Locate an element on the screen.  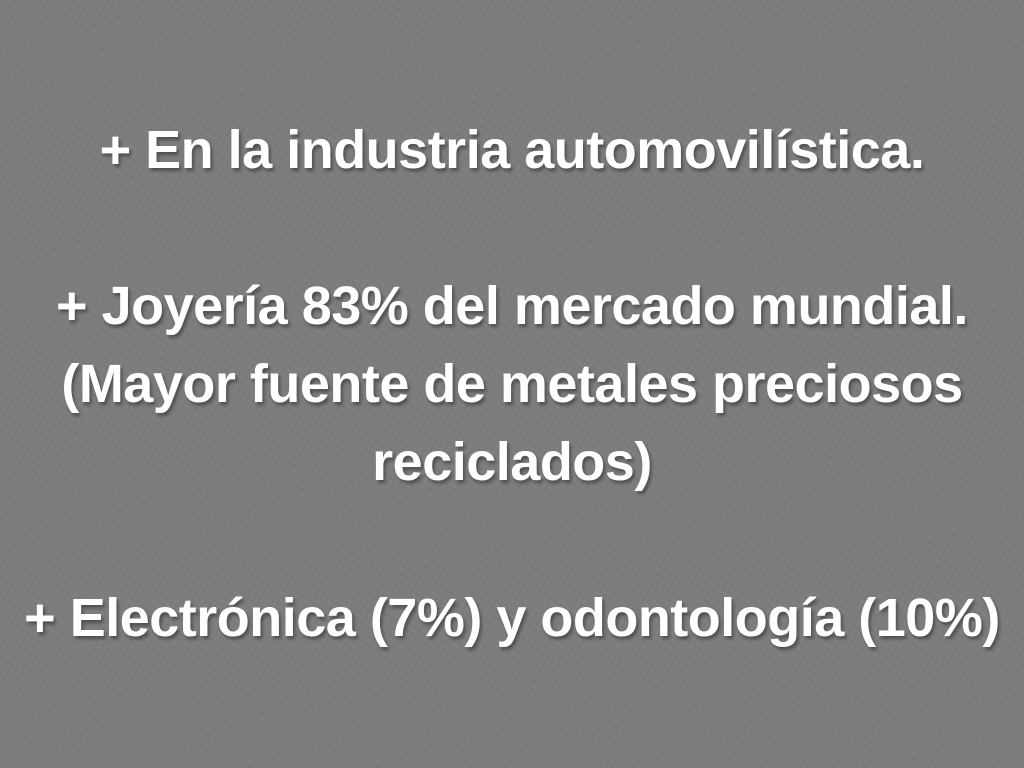
bullet-point-electronica: + Electrónica (7%) y odontología (10%) is located at coordinates (512, 618).